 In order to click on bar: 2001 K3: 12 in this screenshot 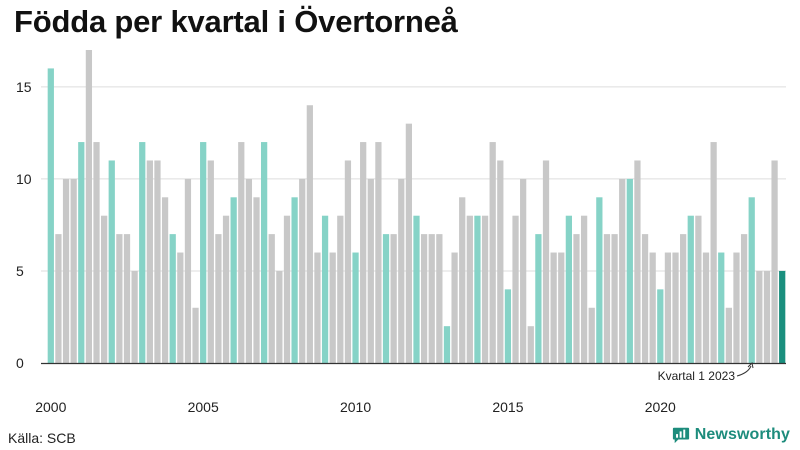, I will do `click(96, 252)`.